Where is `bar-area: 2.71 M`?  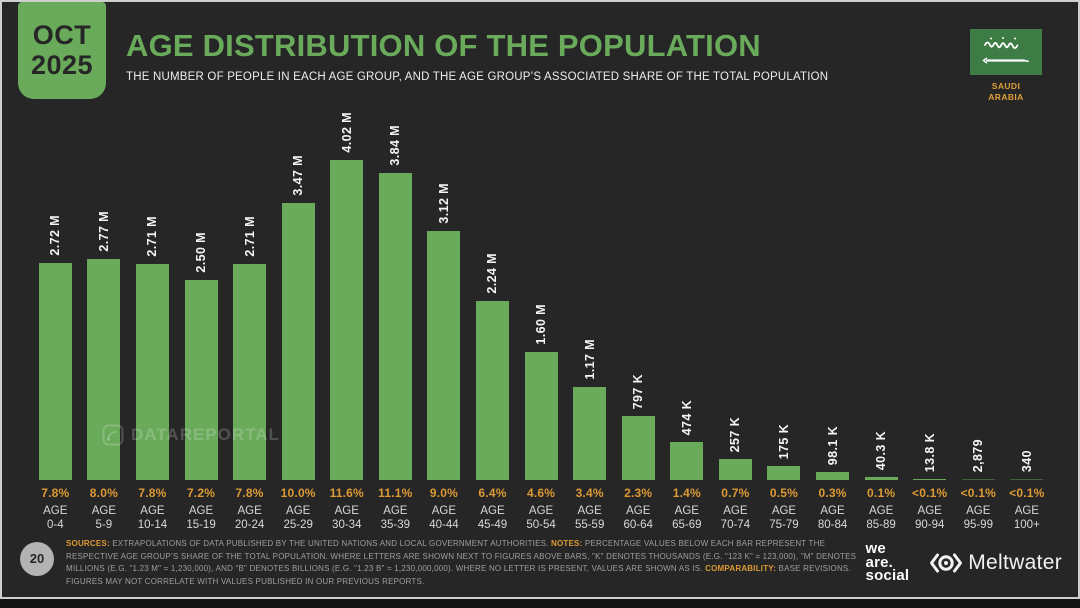 bar-area: 2.71 M is located at coordinates (152, 296).